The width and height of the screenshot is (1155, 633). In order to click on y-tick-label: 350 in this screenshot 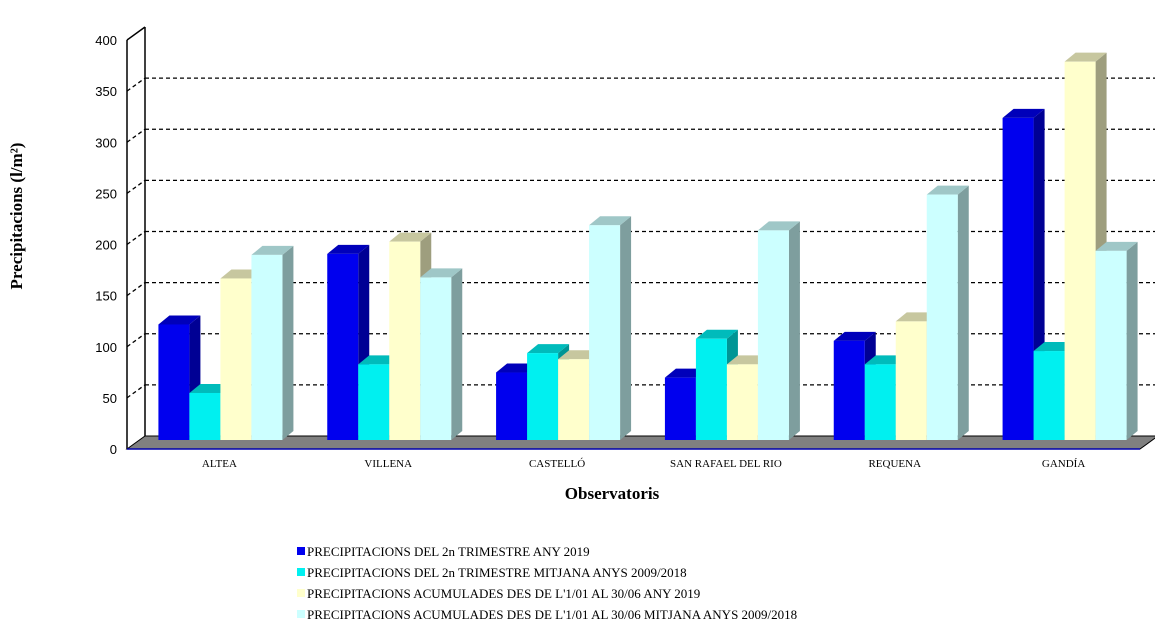, I will do `click(106, 91)`.